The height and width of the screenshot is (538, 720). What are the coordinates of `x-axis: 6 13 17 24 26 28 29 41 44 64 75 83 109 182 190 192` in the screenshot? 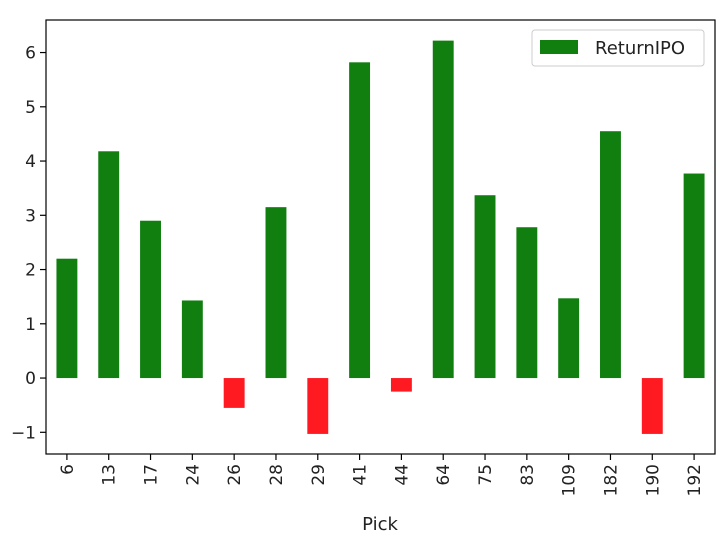 It's located at (381, 475).